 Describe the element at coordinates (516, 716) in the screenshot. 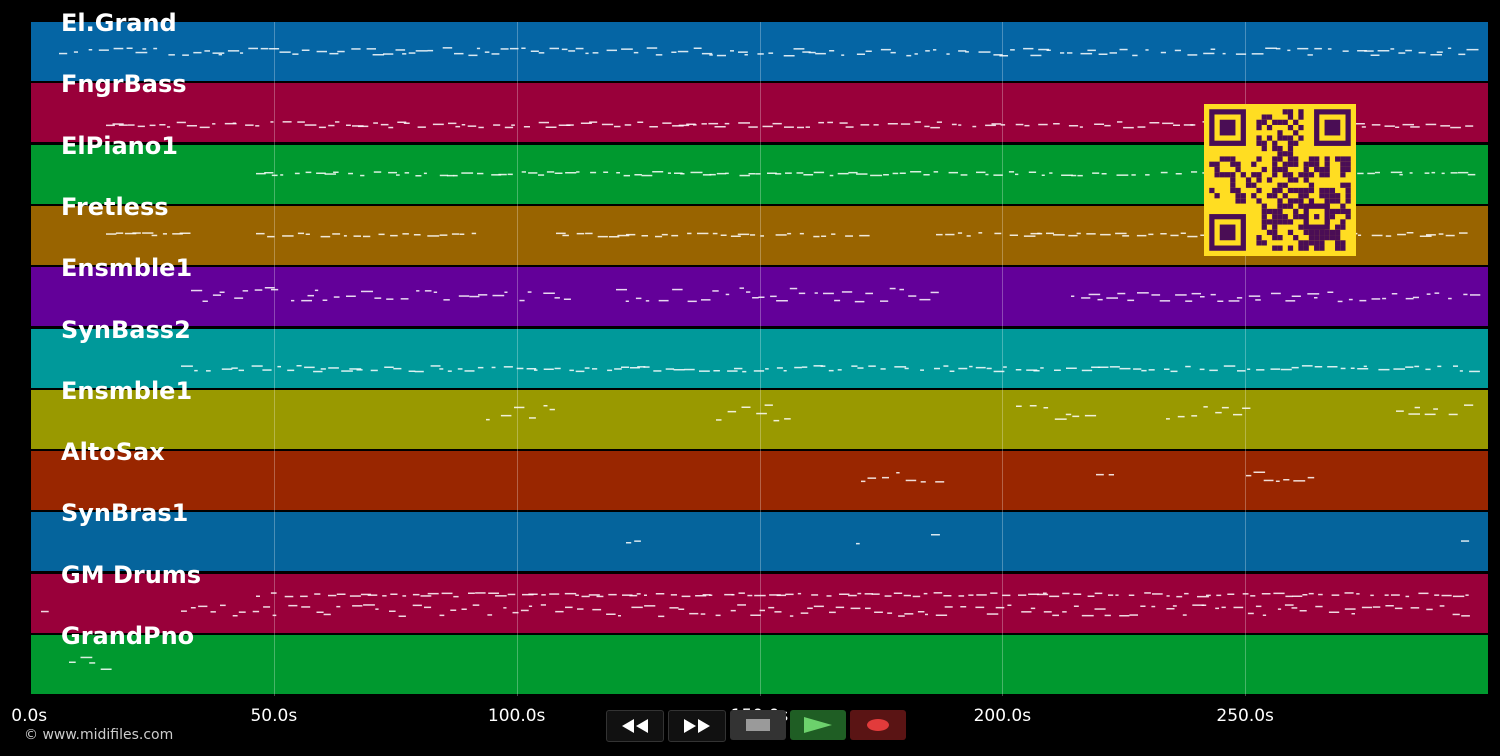

I see `time-tick-label: 100.0s` at that location.